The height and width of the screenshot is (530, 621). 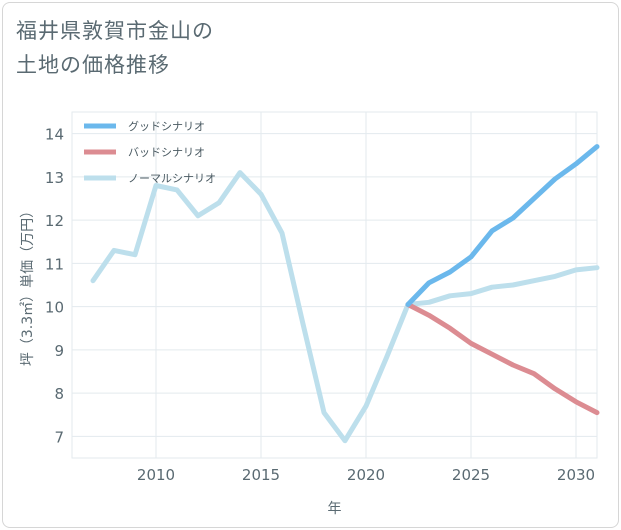 I want to click on y-tick-label: 8, so click(x=59, y=394).